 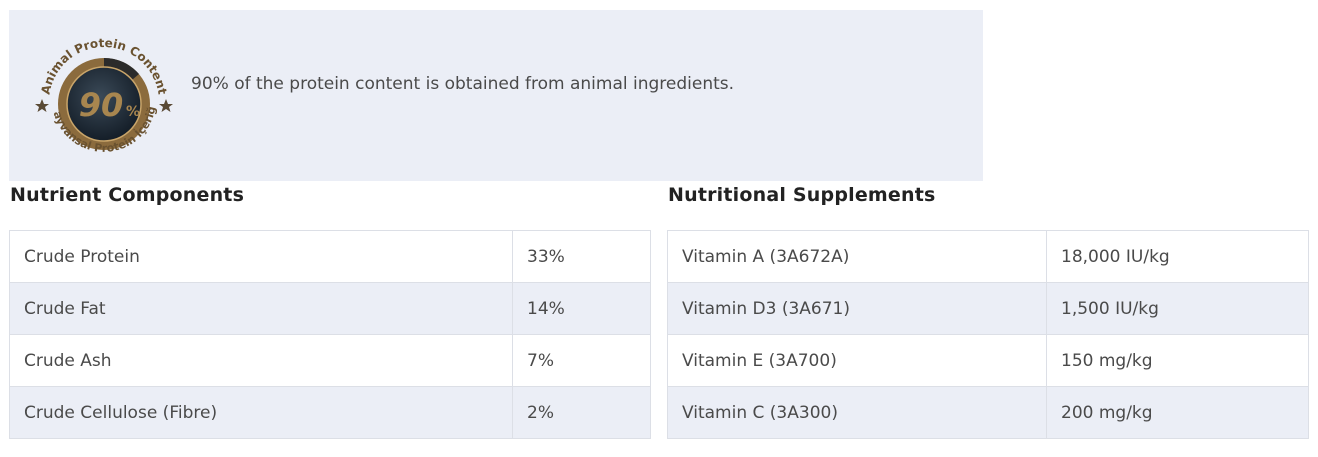 I want to click on badge-value: 90, so click(x=101, y=105).